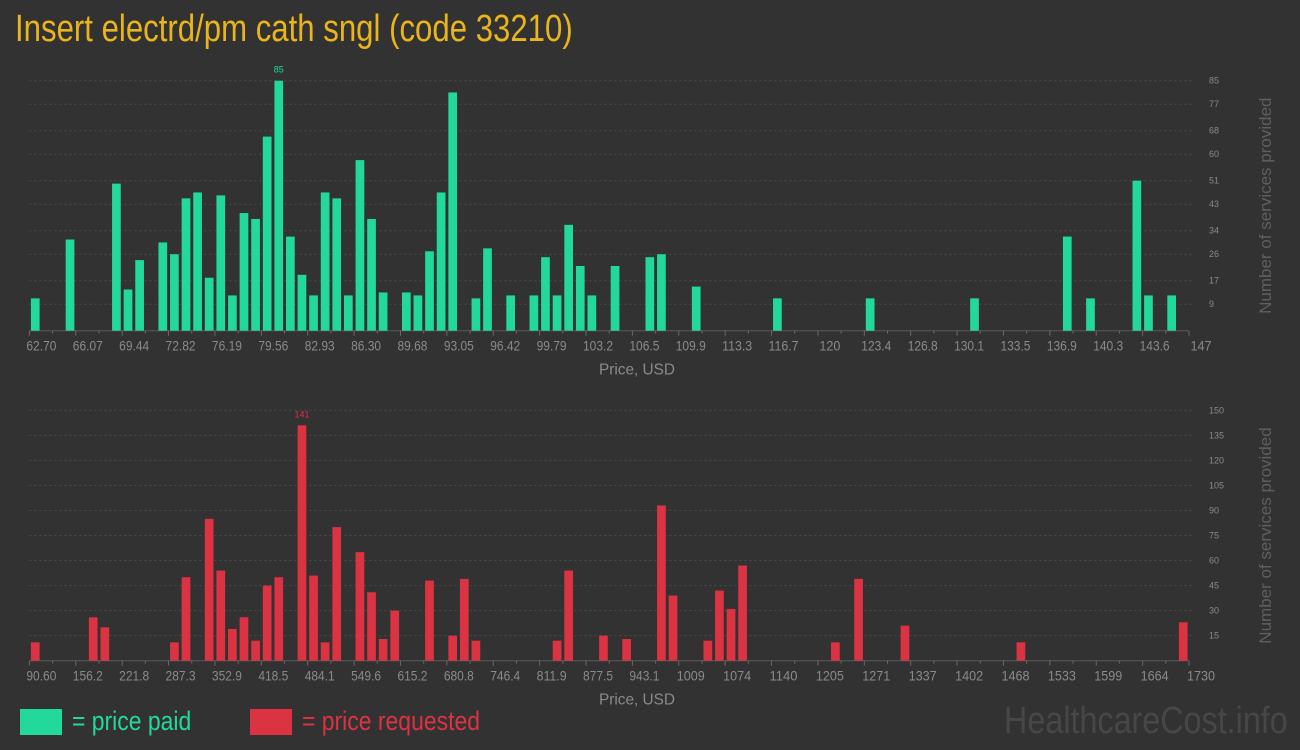 This screenshot has height=750, width=1300. Describe the element at coordinates (969, 346) in the screenshot. I see `x-tick-label: 130.1` at that location.